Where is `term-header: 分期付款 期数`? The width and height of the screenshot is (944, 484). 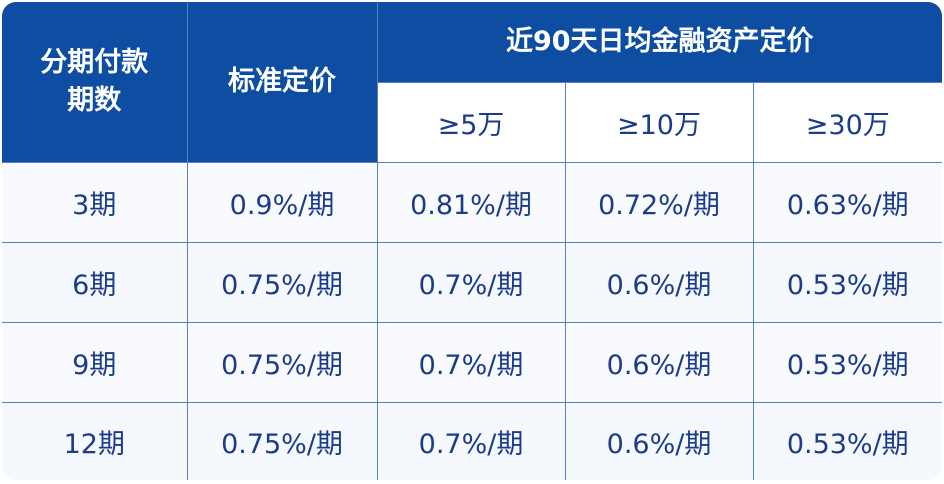 term-header: 分期付款 期数 is located at coordinates (95, 82).